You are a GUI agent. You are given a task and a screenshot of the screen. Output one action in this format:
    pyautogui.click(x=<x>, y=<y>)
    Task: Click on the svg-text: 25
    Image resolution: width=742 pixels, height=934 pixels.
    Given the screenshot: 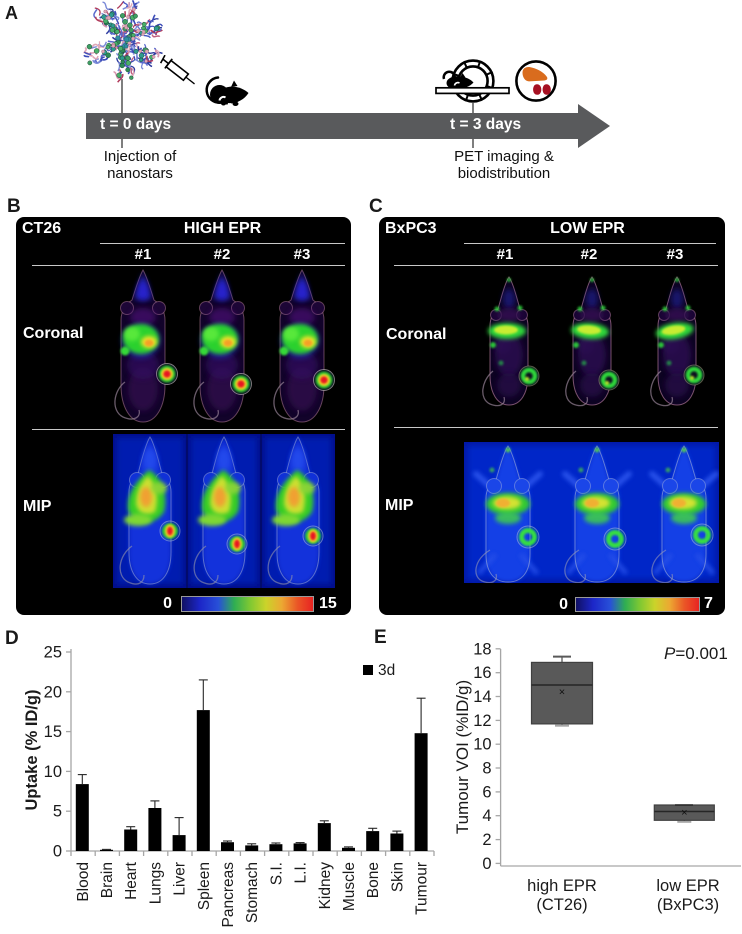 What is the action you would take?
    pyautogui.click(x=53, y=653)
    